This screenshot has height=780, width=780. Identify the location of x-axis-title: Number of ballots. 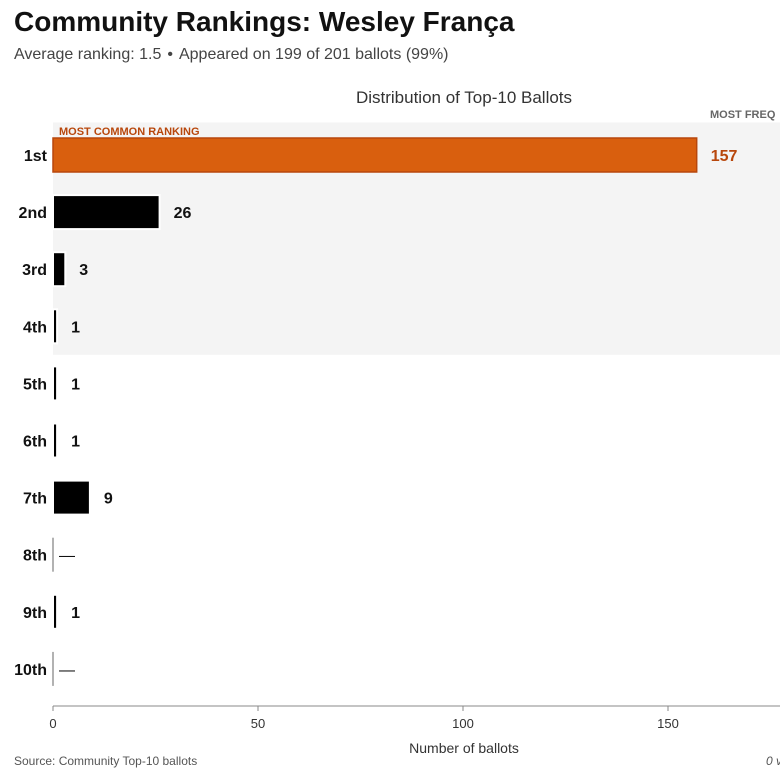
(464, 748).